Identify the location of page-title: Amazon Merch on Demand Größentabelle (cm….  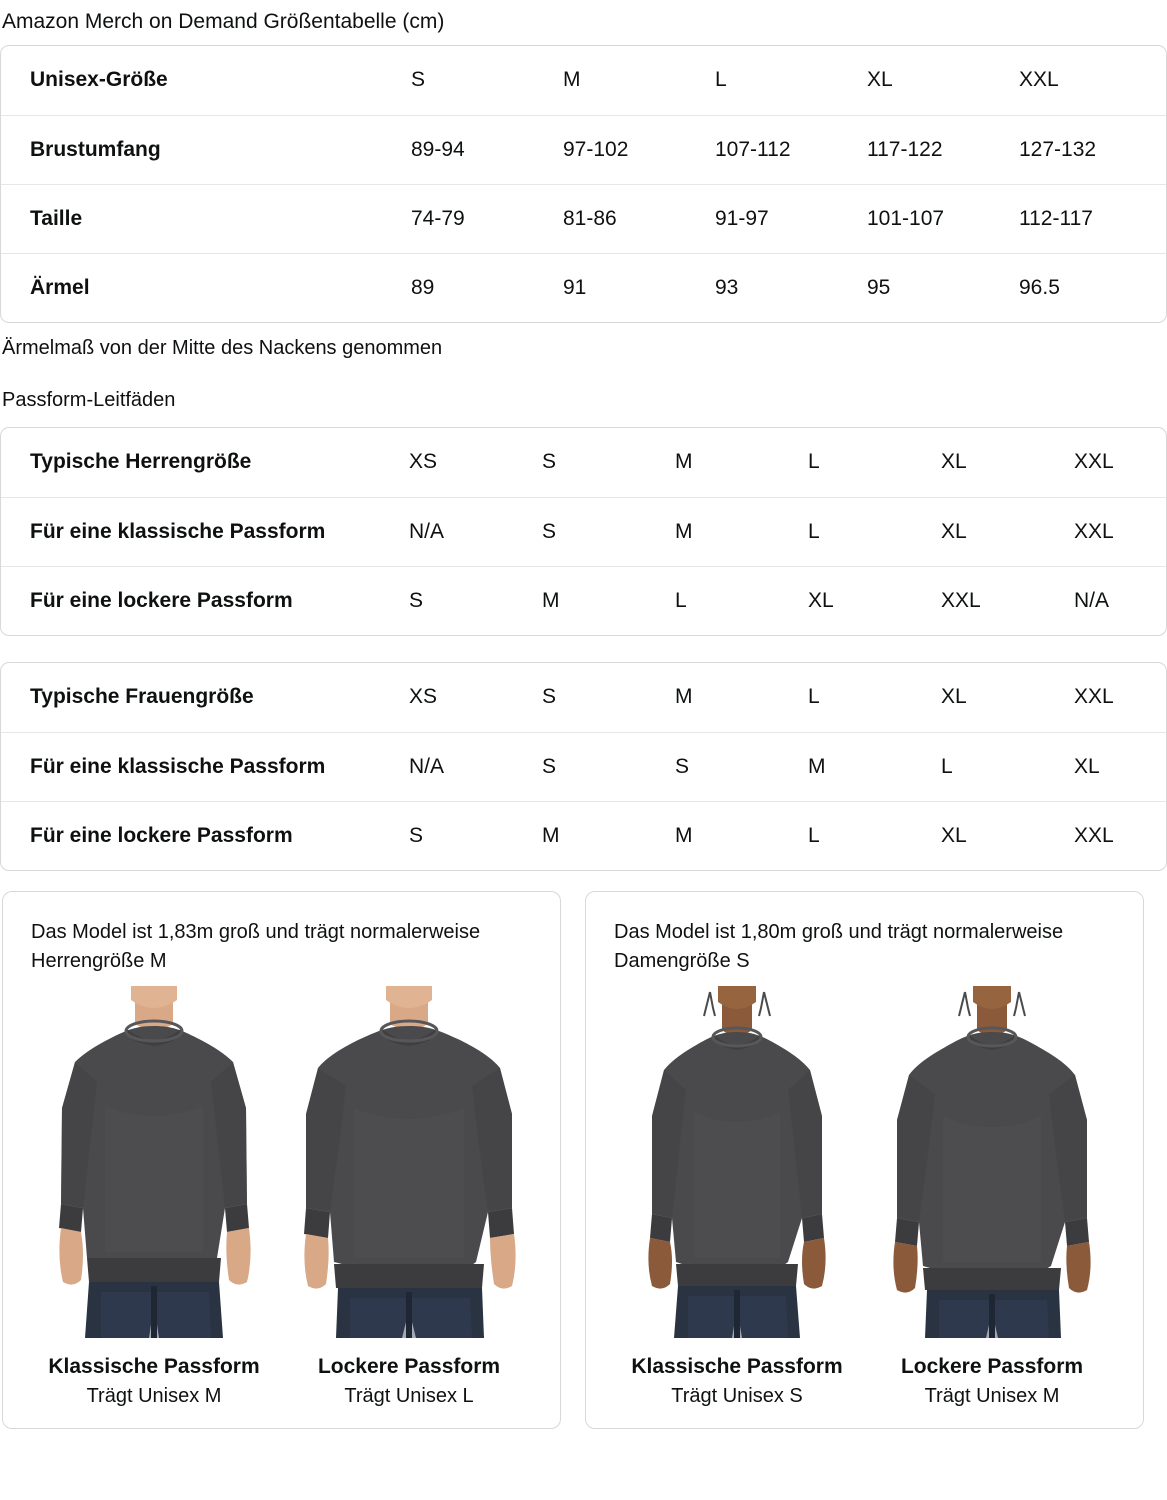
(223, 21).